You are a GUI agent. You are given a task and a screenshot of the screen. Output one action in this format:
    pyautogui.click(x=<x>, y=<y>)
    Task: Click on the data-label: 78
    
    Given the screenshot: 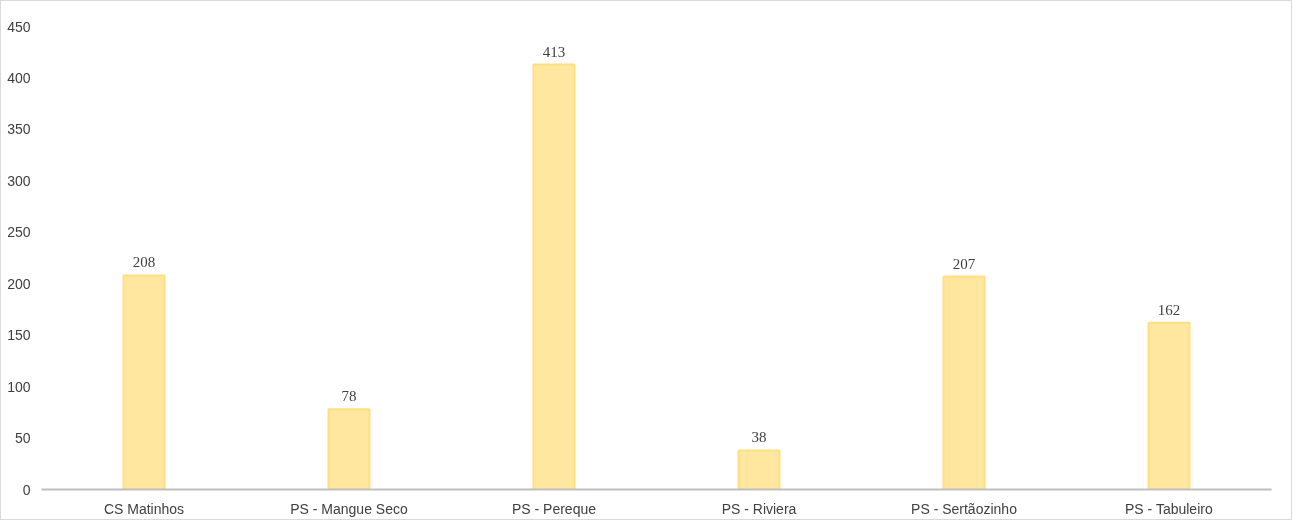 What is the action you would take?
    pyautogui.click(x=349, y=396)
    